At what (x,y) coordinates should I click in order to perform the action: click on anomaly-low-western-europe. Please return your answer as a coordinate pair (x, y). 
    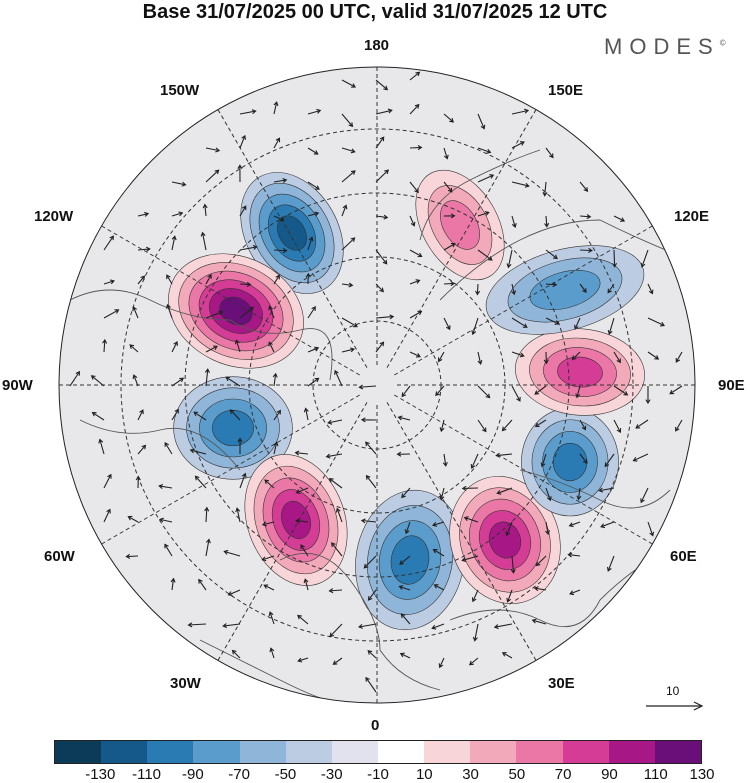
    Looking at the image, I should click on (410, 560).